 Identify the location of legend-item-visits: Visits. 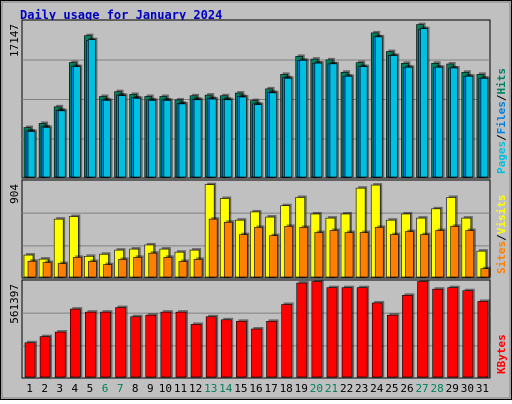
(501, 215).